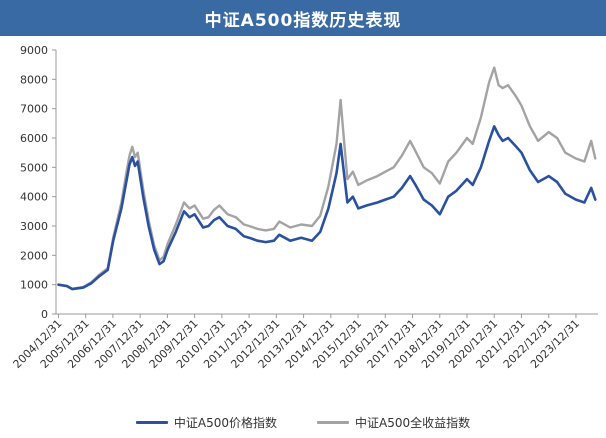  Describe the element at coordinates (34, 197) in the screenshot. I see `y-tick-label-4: 4000` at that location.